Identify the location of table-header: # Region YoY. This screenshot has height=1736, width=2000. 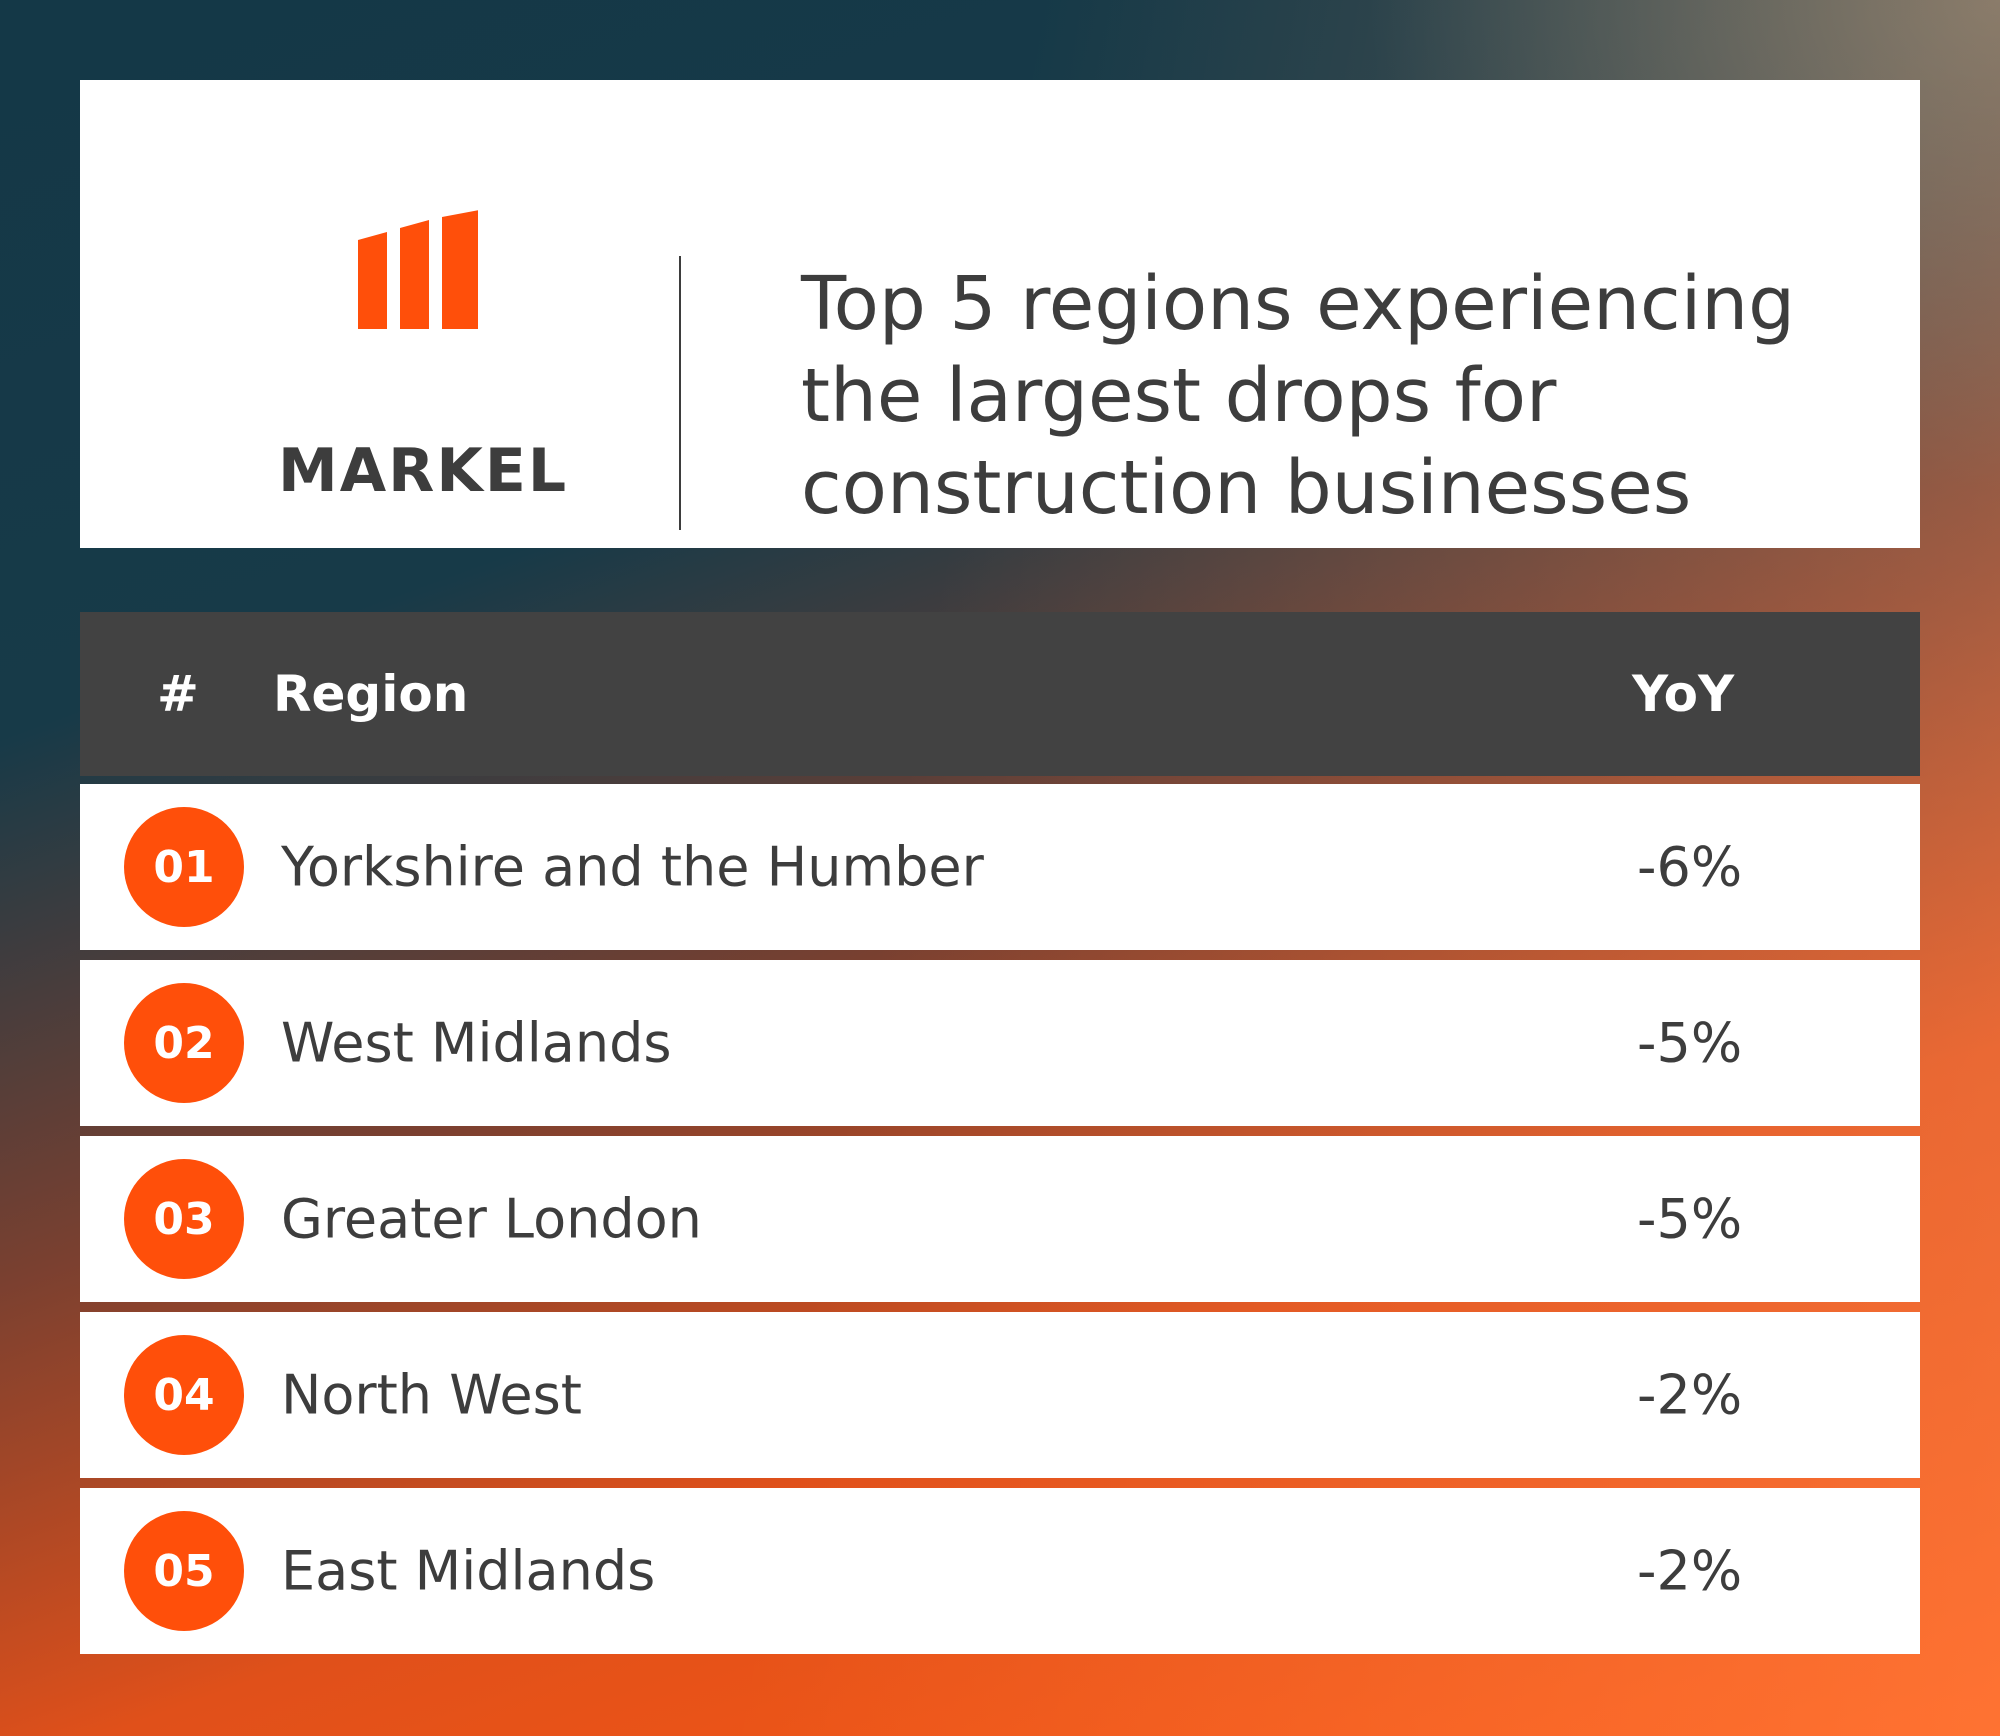
(1000, 694).